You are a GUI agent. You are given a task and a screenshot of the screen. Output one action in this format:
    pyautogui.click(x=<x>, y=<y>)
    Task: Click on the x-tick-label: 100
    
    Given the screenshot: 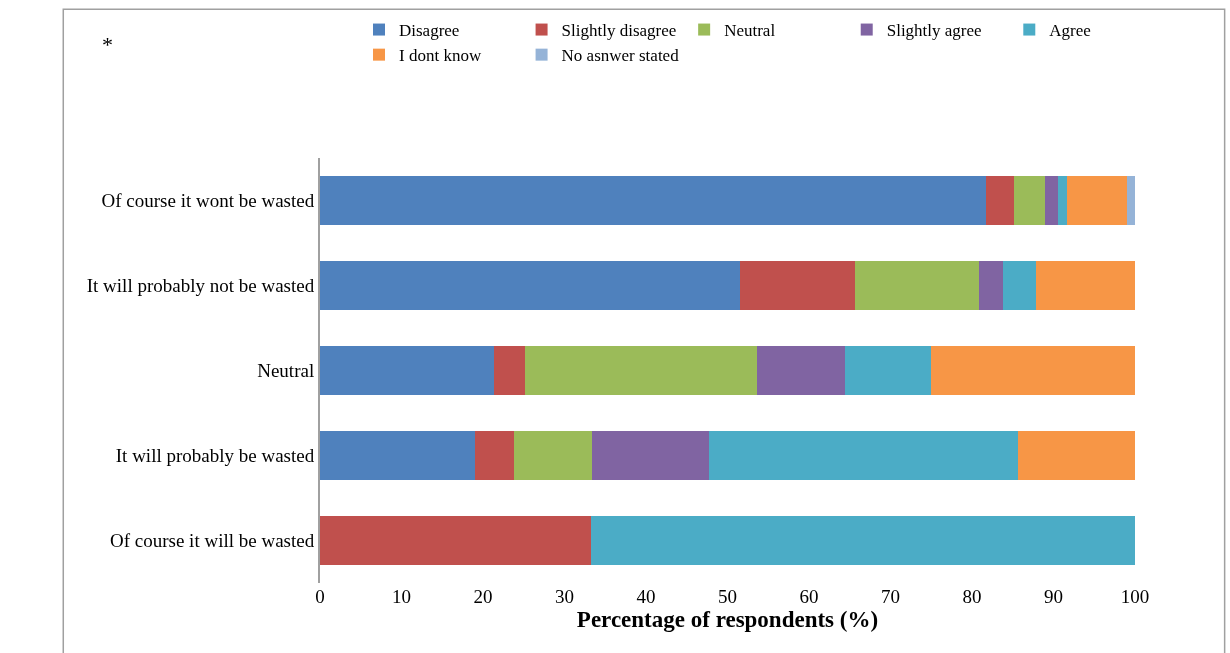 What is the action you would take?
    pyautogui.click(x=1135, y=596)
    